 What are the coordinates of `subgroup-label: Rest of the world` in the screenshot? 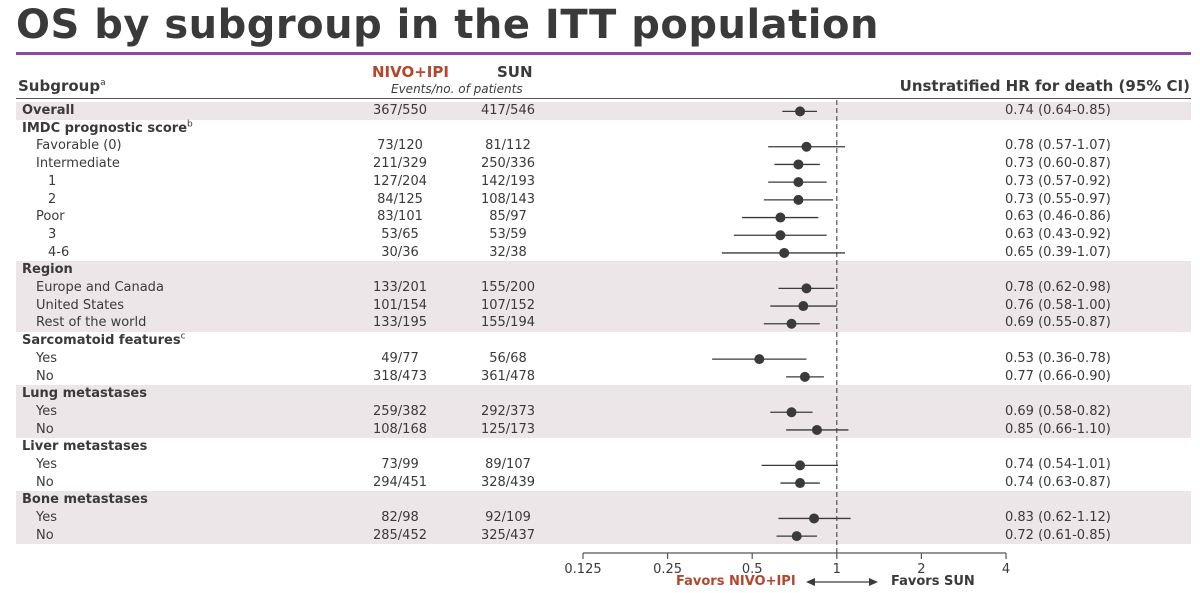 It's located at (91, 323).